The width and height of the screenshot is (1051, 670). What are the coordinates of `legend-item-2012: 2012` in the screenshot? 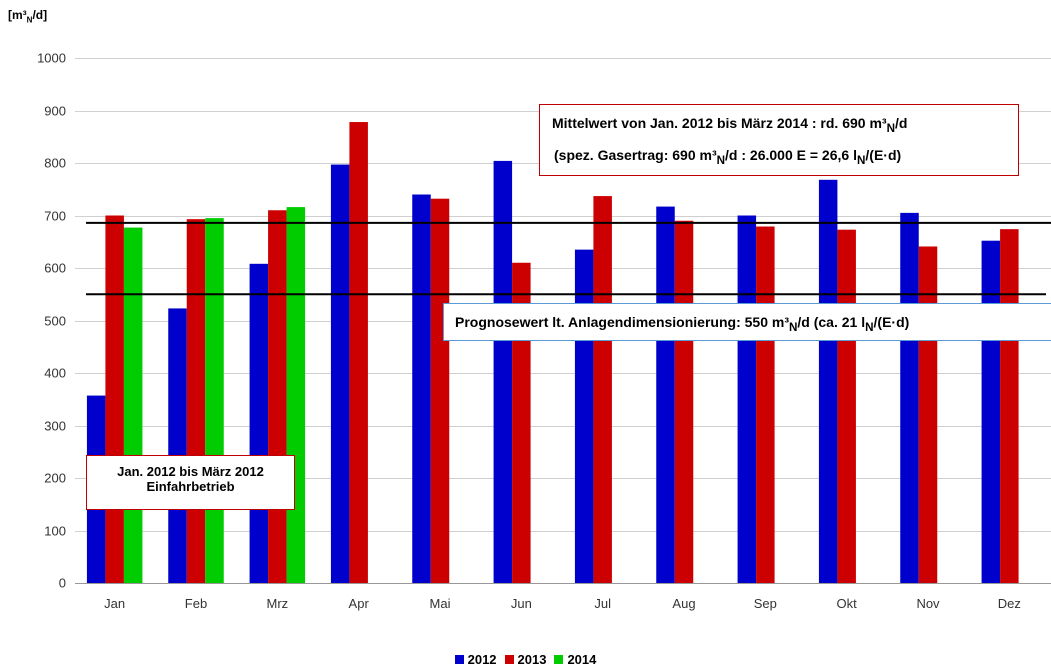 It's located at (475, 659).